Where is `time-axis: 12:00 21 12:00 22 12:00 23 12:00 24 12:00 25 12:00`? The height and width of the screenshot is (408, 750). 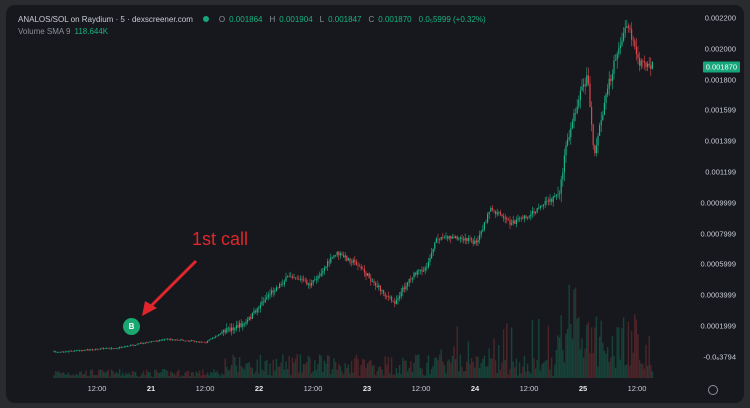
time-axis: 12:00 21 12:00 22 12:00 23 12:00 24 12:00 25 12:00 is located at coordinates (375, 392).